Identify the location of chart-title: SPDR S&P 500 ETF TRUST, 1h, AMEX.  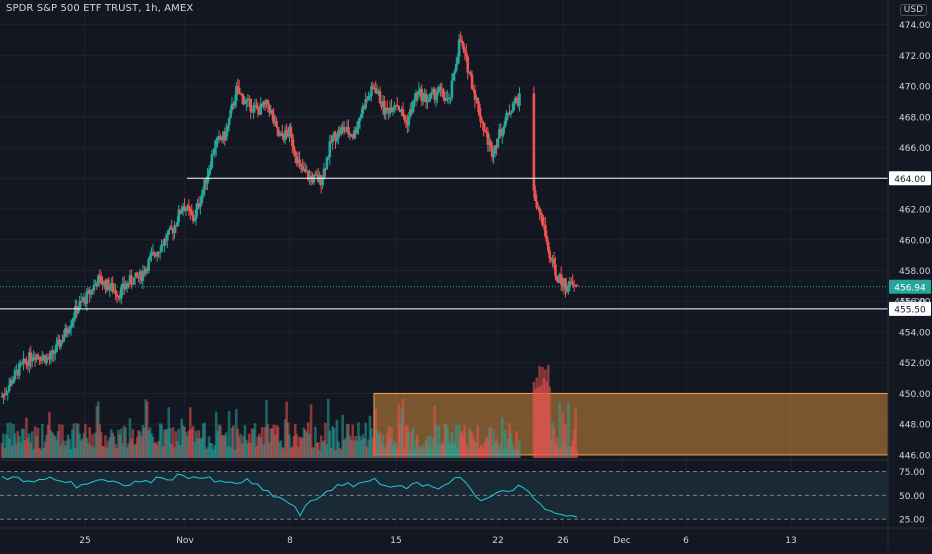
(100, 8).